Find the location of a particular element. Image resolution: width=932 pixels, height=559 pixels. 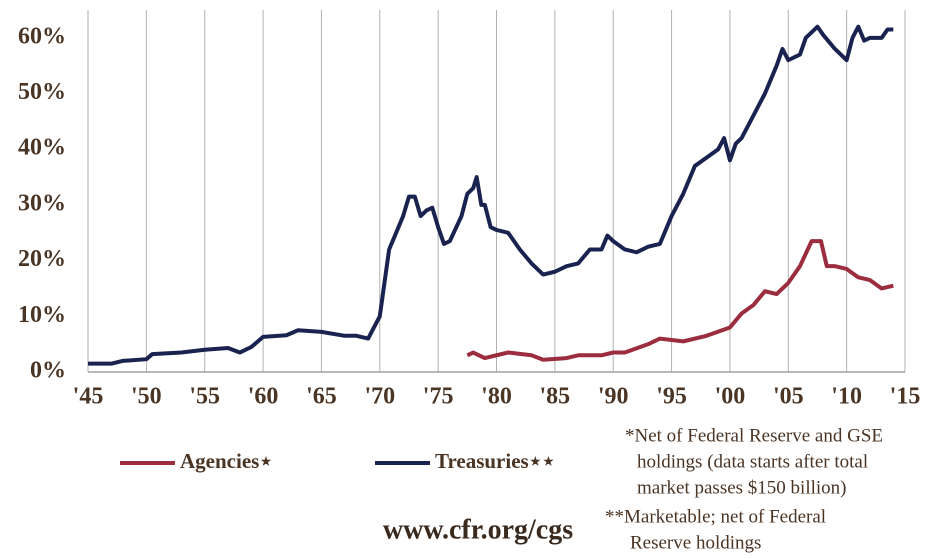

x-tick-label: '50 is located at coordinates (146, 397).